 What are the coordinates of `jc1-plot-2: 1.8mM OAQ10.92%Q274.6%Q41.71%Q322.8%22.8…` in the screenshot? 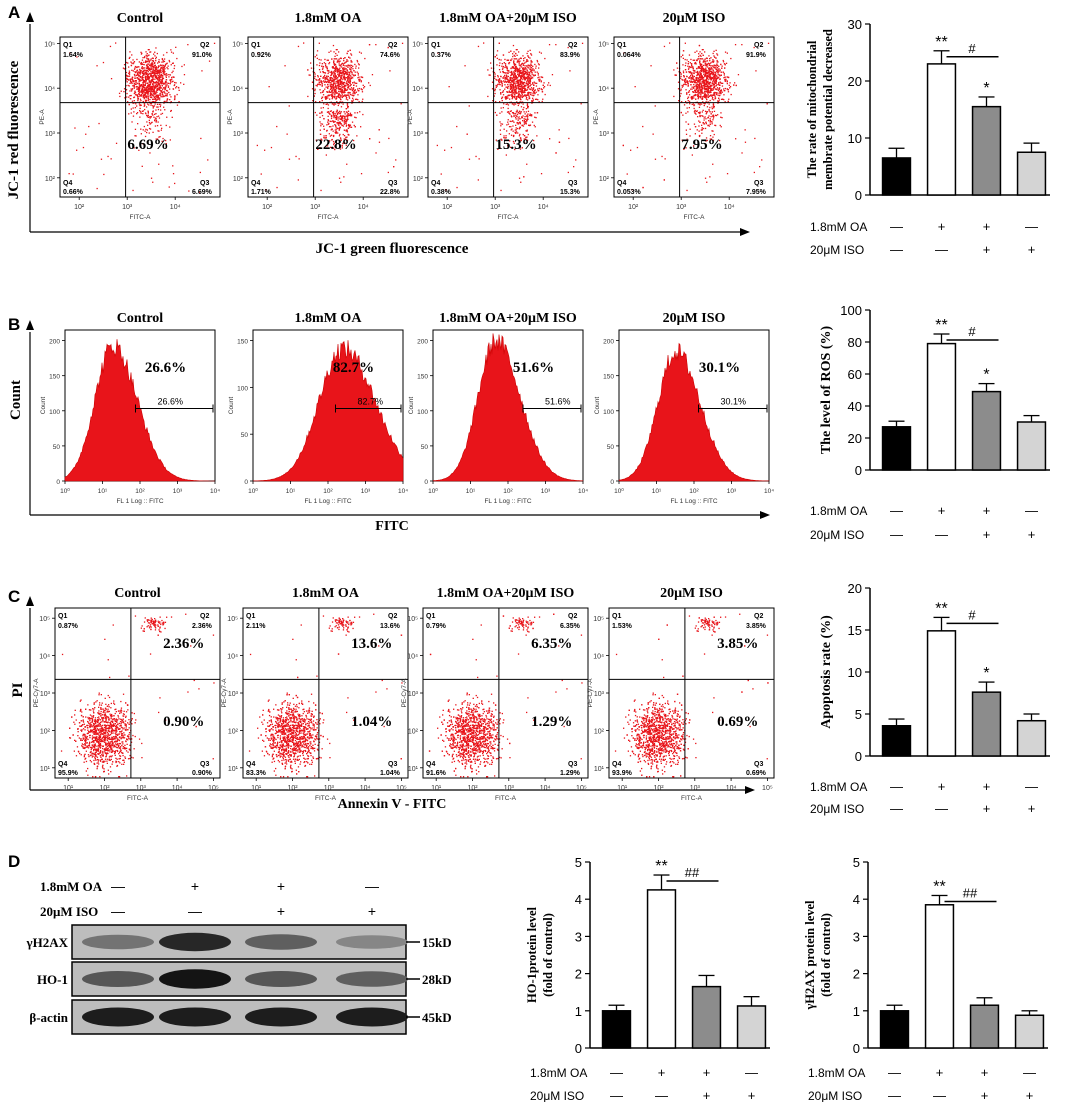 It's located at (318, 116).